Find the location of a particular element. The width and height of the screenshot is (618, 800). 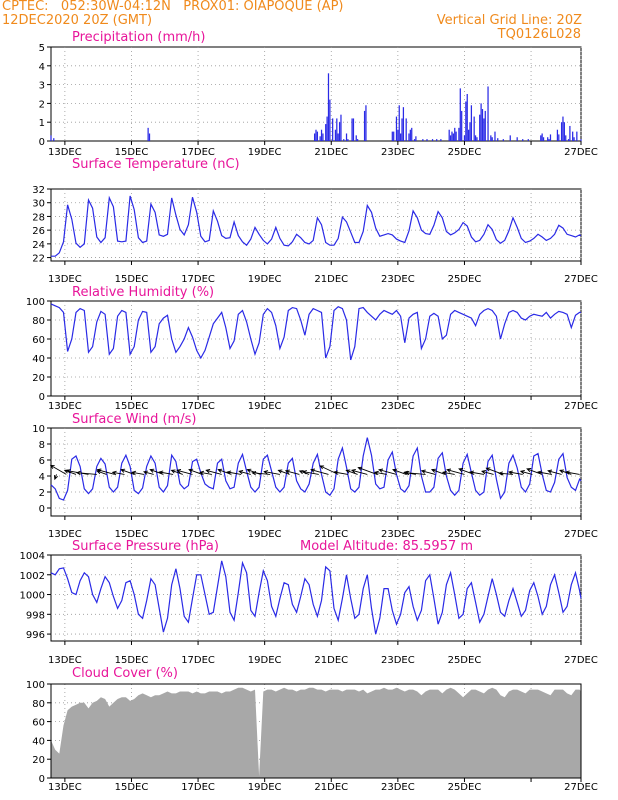

y-tick-label: 100 is located at coordinates (35, 685).